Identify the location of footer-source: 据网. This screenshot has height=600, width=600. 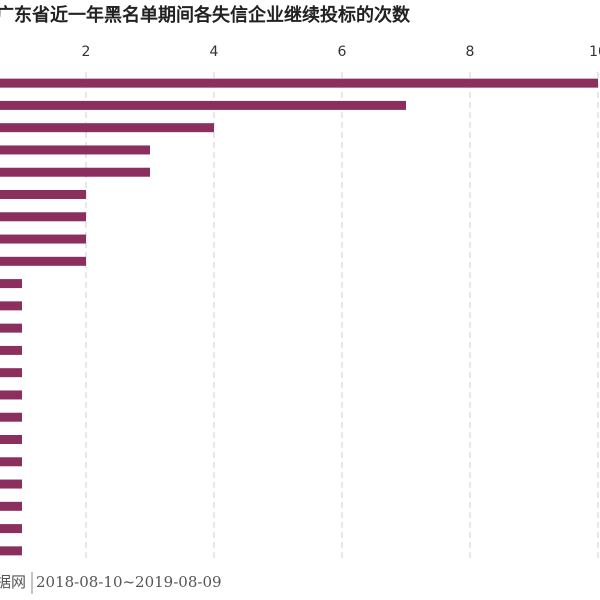
(13, 582).